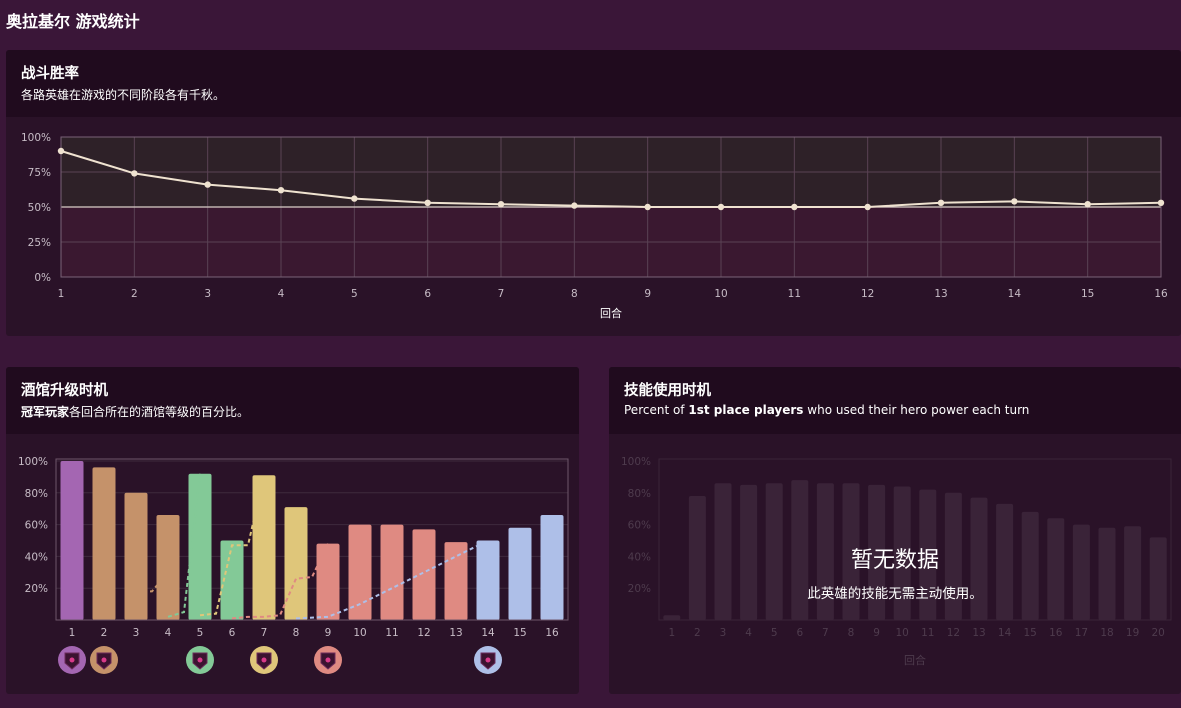 The width and height of the screenshot is (1181, 708). What do you see at coordinates (915, 539) in the screenshot?
I see `power-plot-frame` at bounding box center [915, 539].